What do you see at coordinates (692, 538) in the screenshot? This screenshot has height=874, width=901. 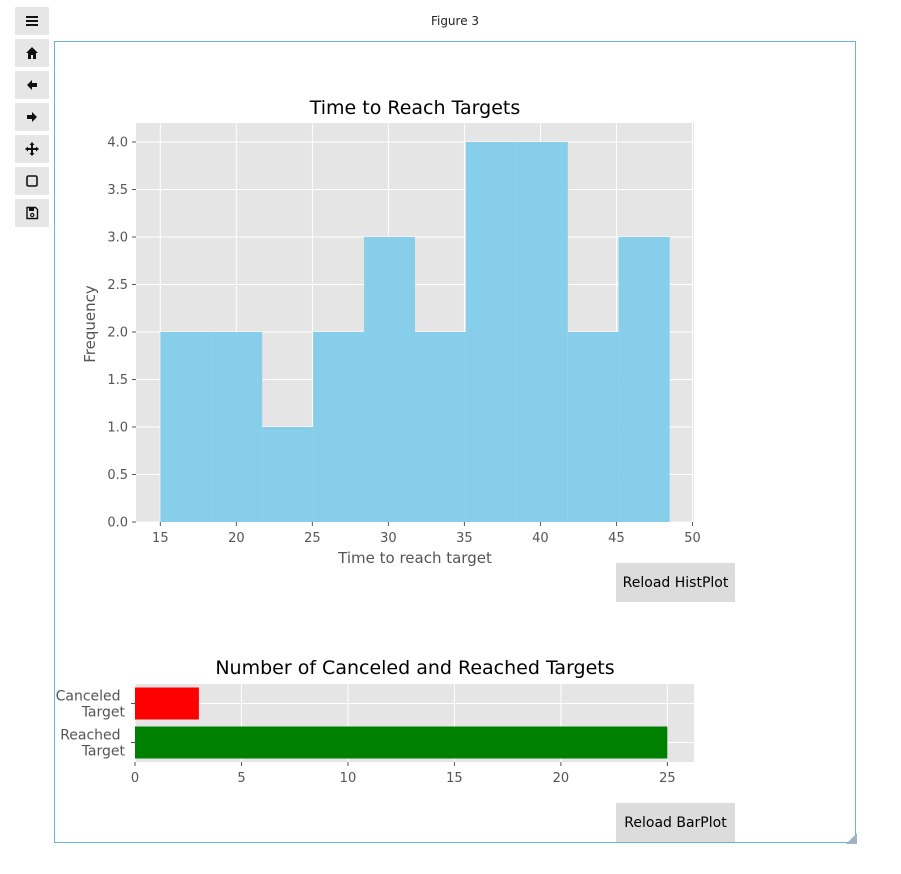 I see `hist-x-tick-label: 50` at bounding box center [692, 538].